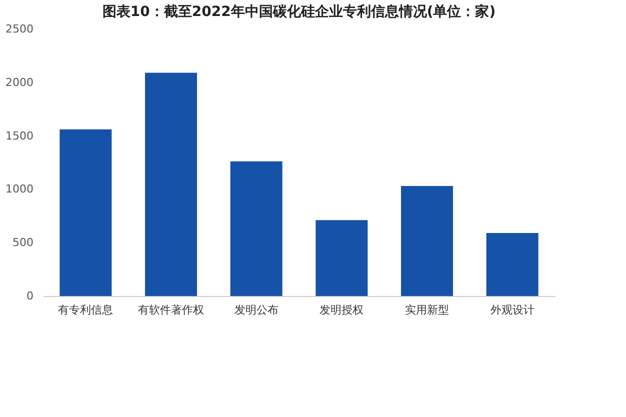 The image size is (626, 417). Describe the element at coordinates (23, 243) in the screenshot. I see `y-tick-label: 500` at that location.